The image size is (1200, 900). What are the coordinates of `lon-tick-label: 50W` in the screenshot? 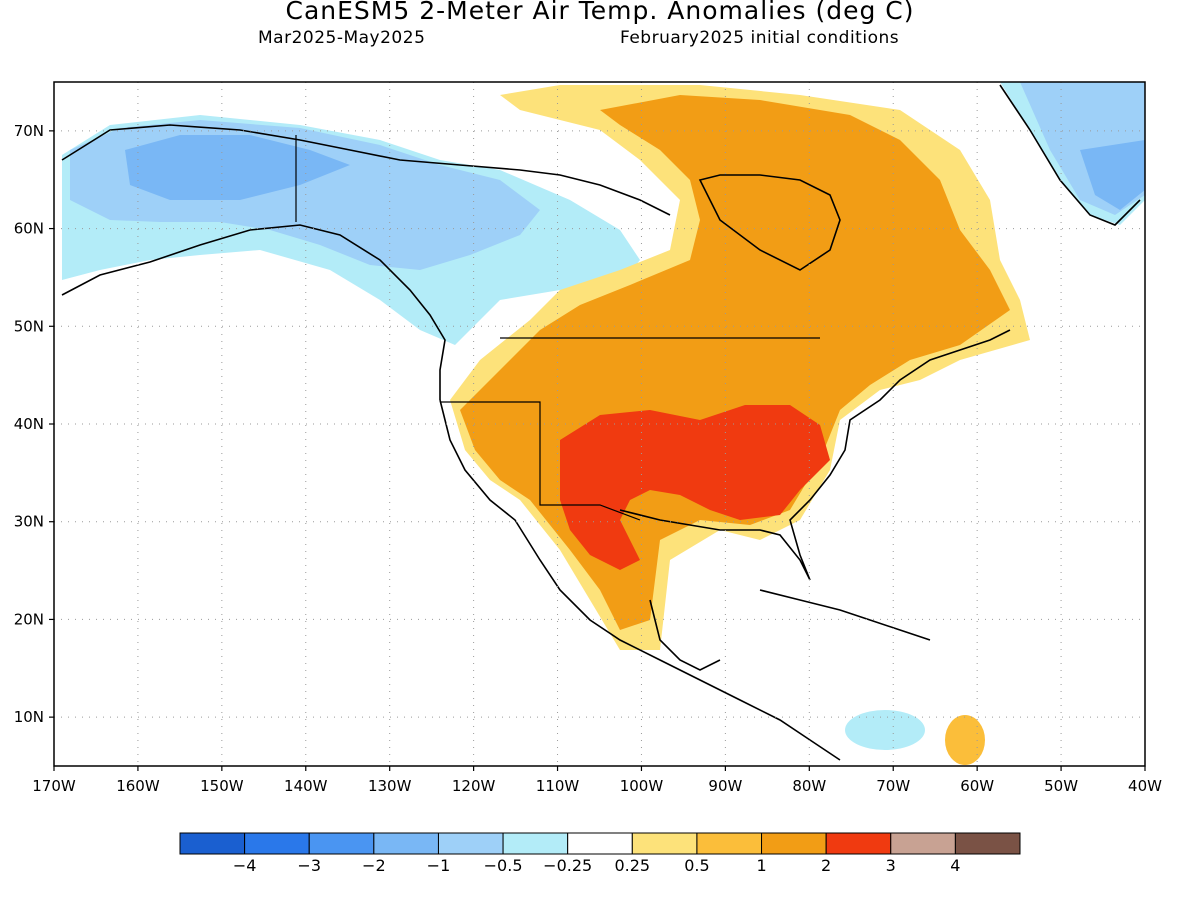 It's located at (1061, 786).